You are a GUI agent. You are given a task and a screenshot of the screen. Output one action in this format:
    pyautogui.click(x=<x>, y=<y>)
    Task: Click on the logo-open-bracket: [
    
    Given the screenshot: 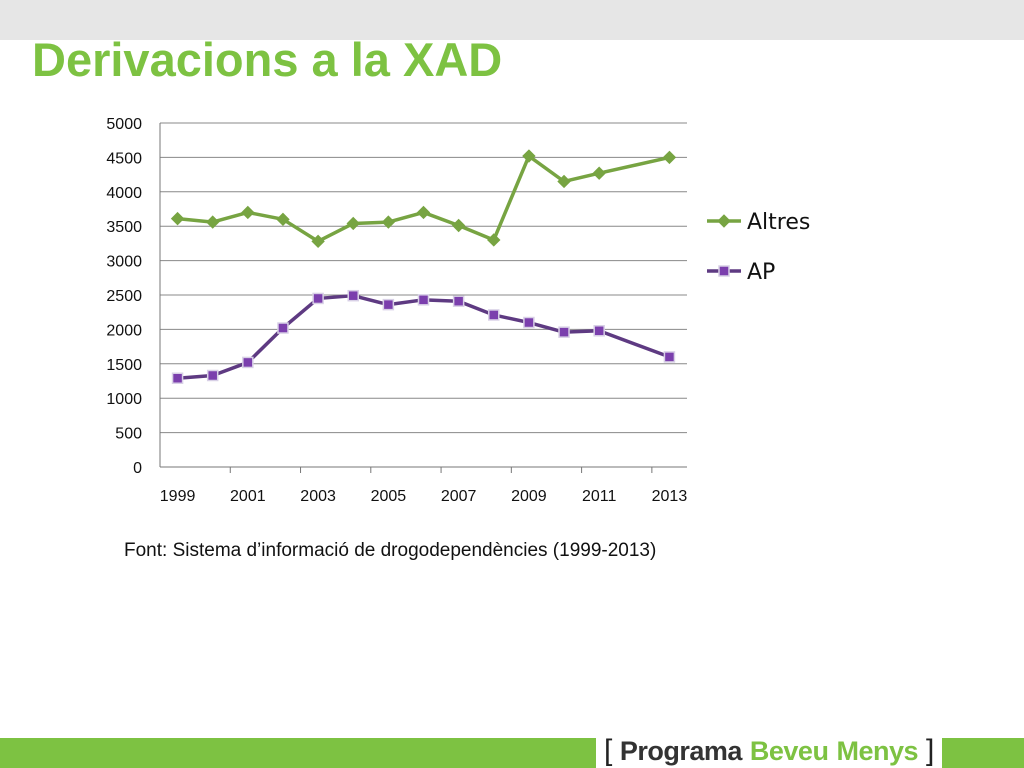 What is the action you would take?
    pyautogui.click(x=608, y=750)
    